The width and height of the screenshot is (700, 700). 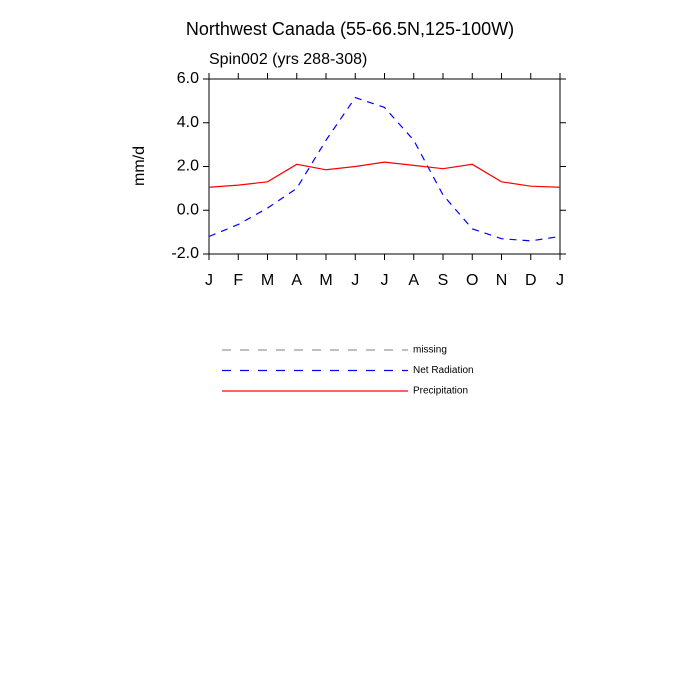 I want to click on chart-title: Northwest Canada (55-66.5N,125-100W), so click(x=350, y=29).